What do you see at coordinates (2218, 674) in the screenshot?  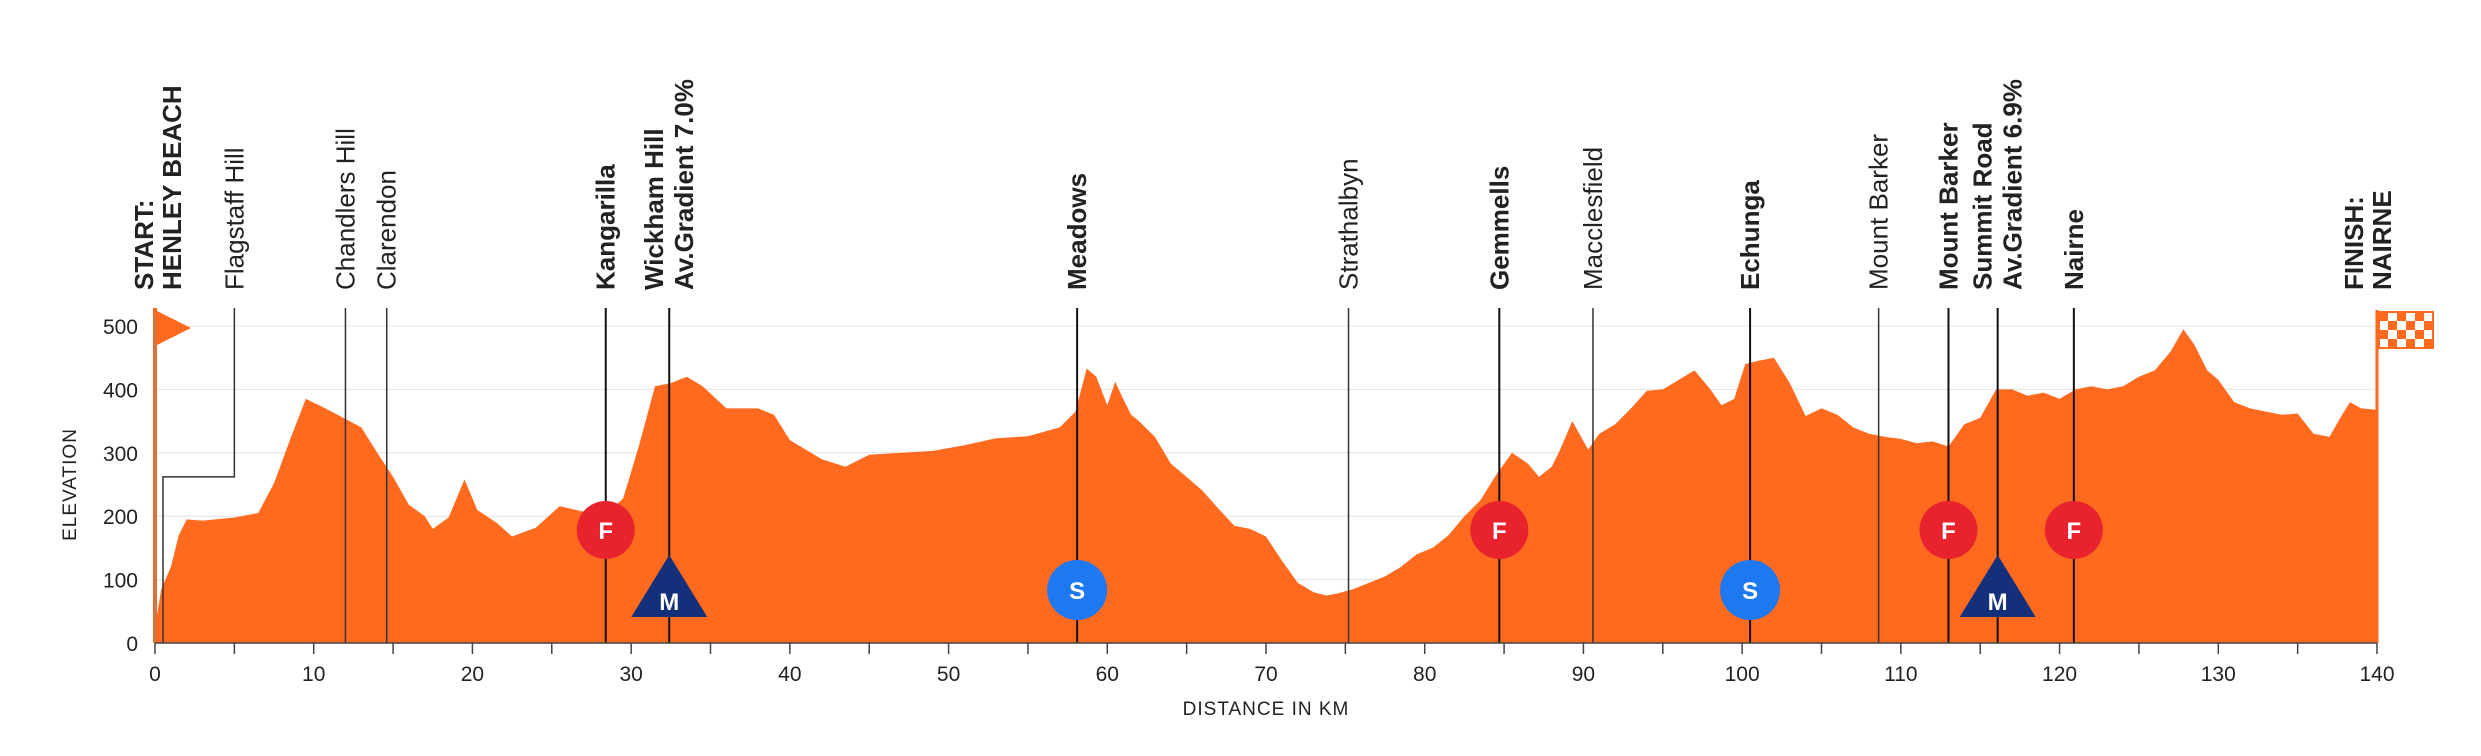 I see `x-tick-label-130: 130` at bounding box center [2218, 674].